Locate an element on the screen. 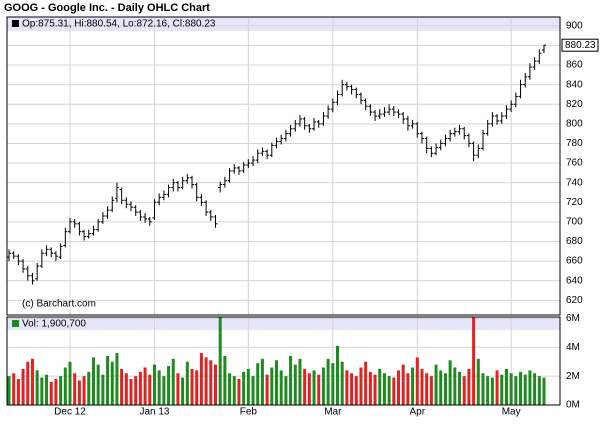 The width and height of the screenshot is (600, 439). y-tick-label: 780 is located at coordinates (574, 143).